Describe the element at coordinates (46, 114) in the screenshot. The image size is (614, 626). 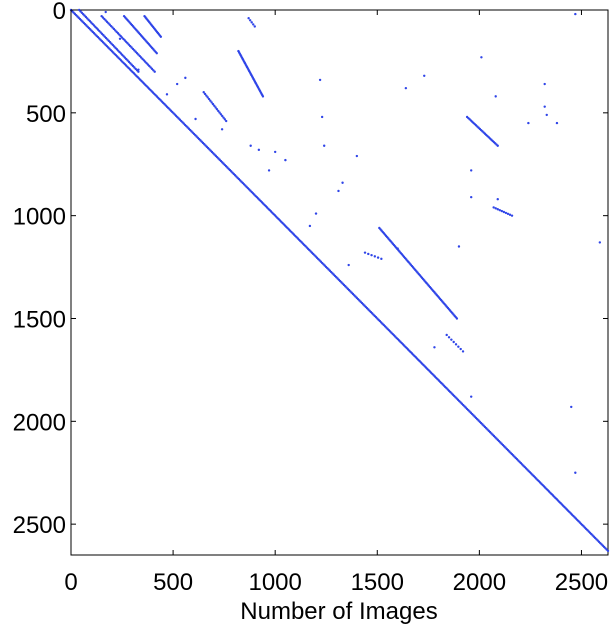
I see `y-tick-label: 500` at that location.